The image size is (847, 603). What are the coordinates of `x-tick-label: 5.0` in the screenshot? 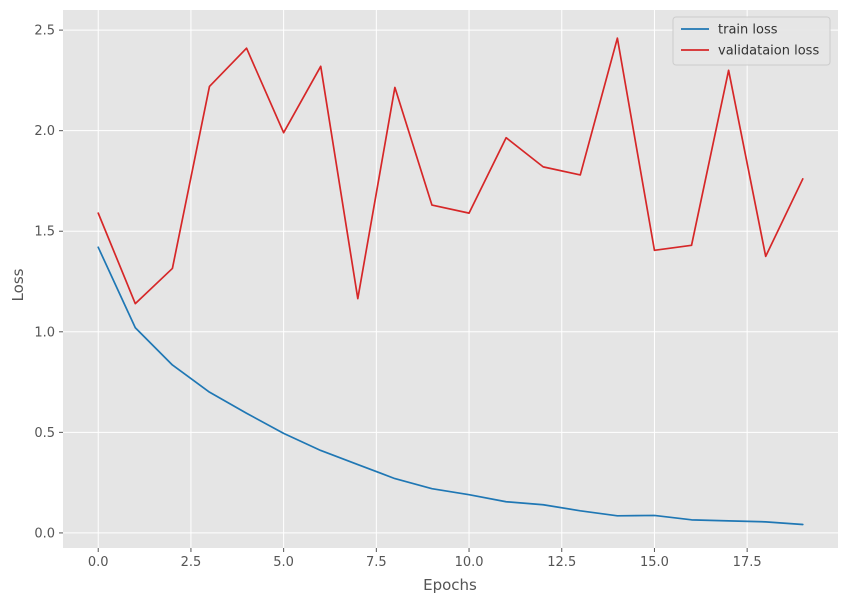 It's located at (283, 562).